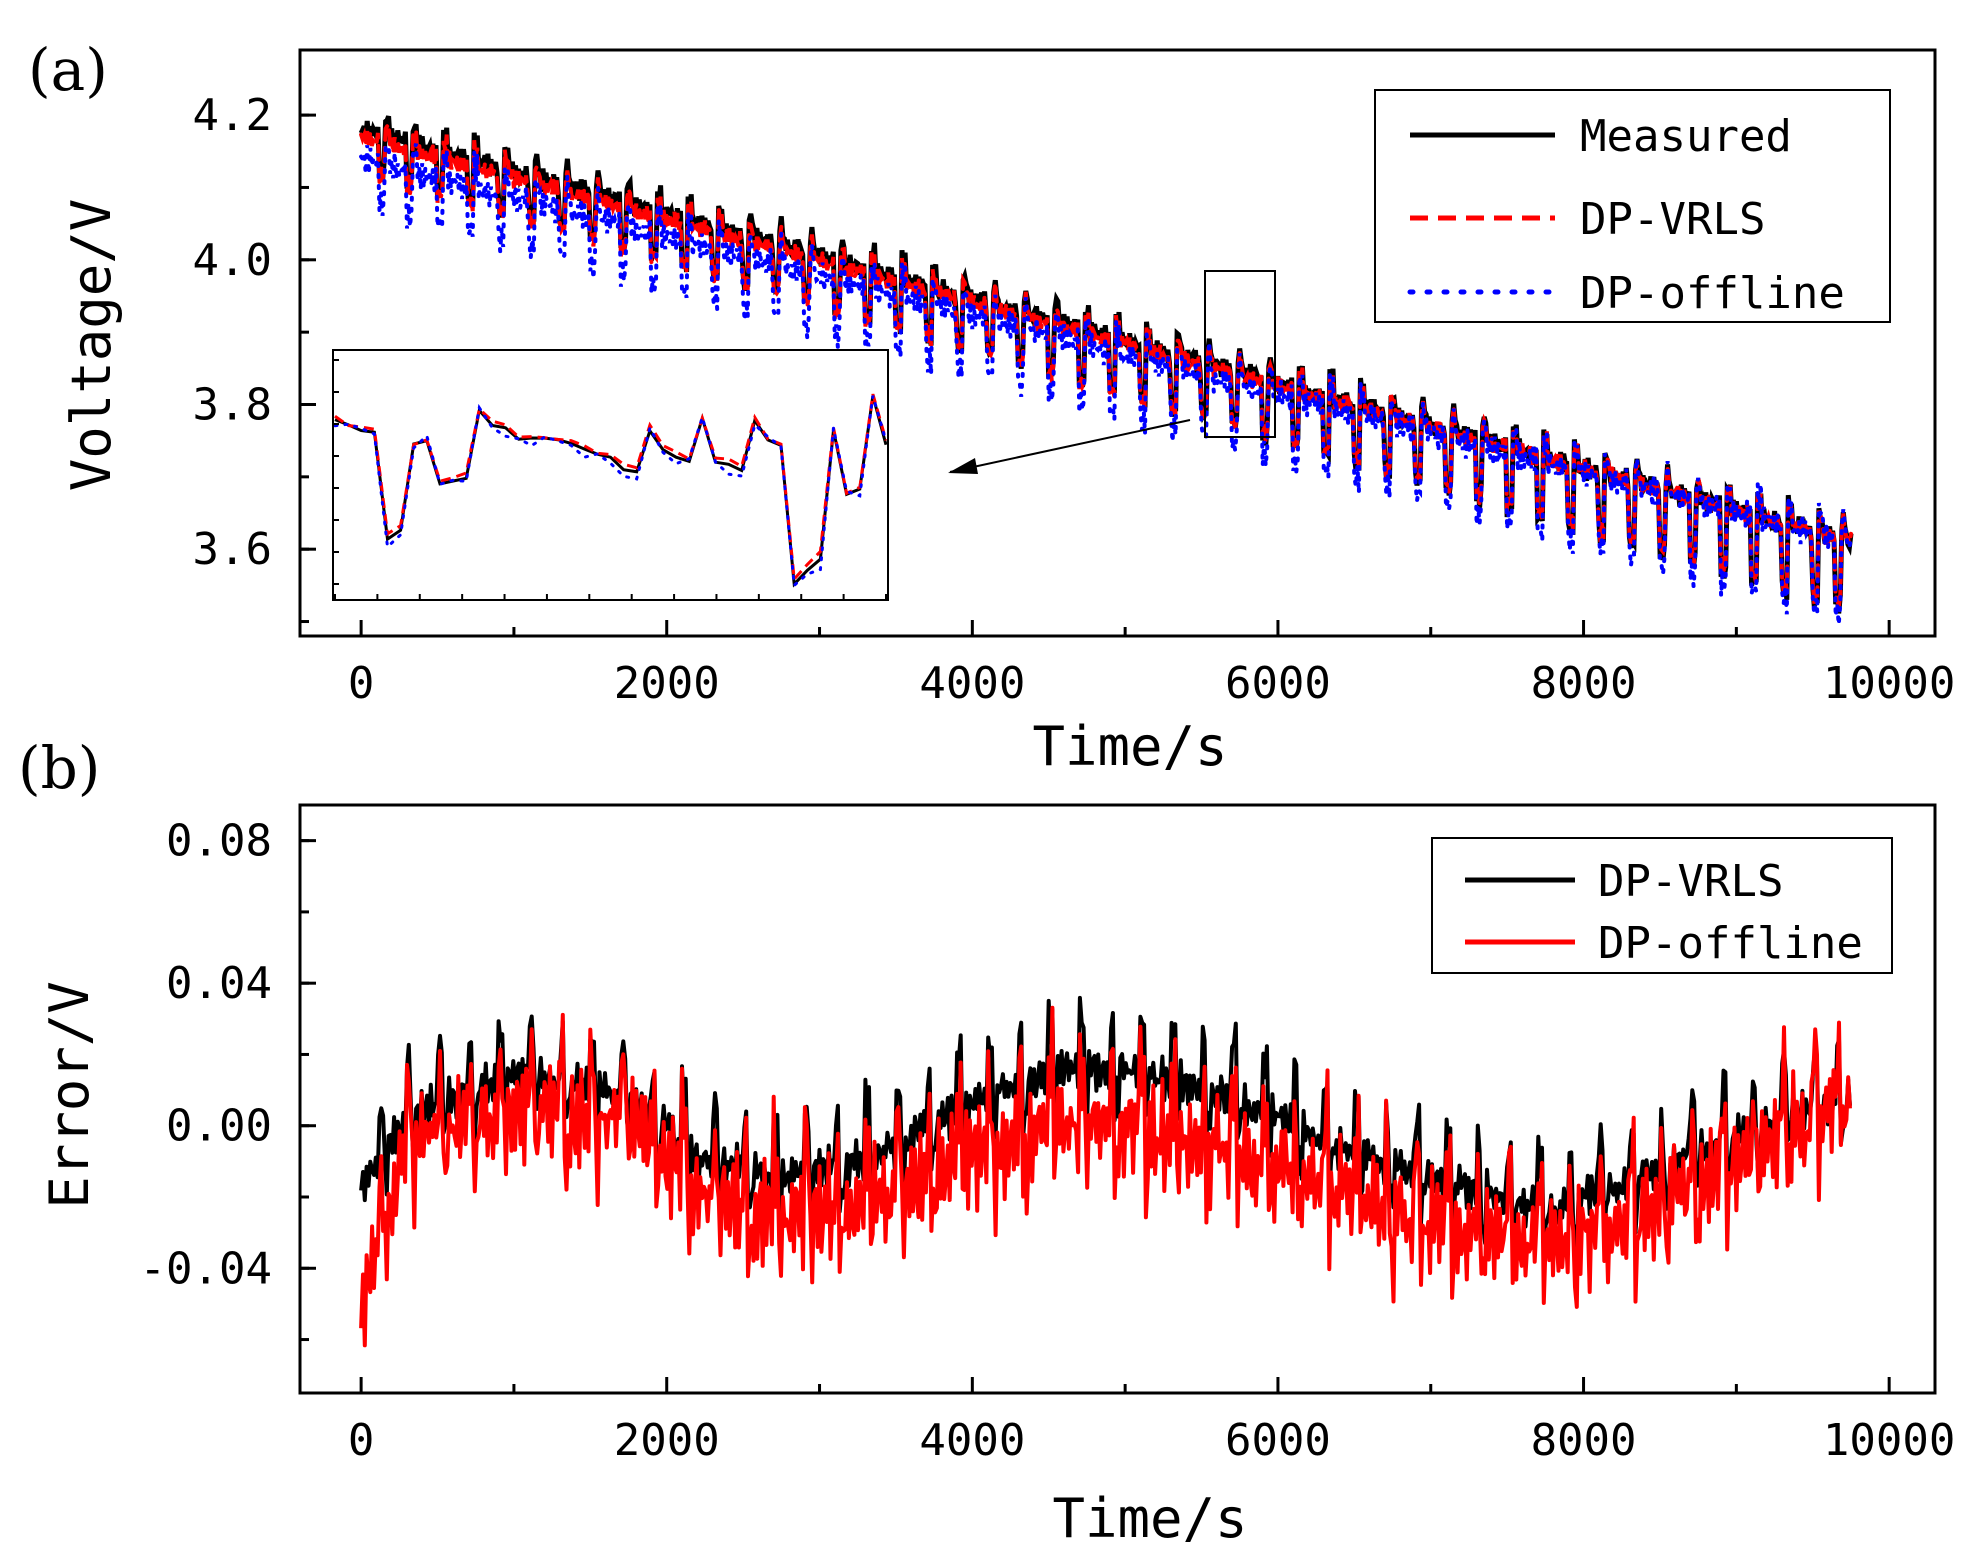 The image size is (1988, 1568). Describe the element at coordinates (232, 115) in the screenshot. I see `voltage-ytick-label: 4.2` at that location.